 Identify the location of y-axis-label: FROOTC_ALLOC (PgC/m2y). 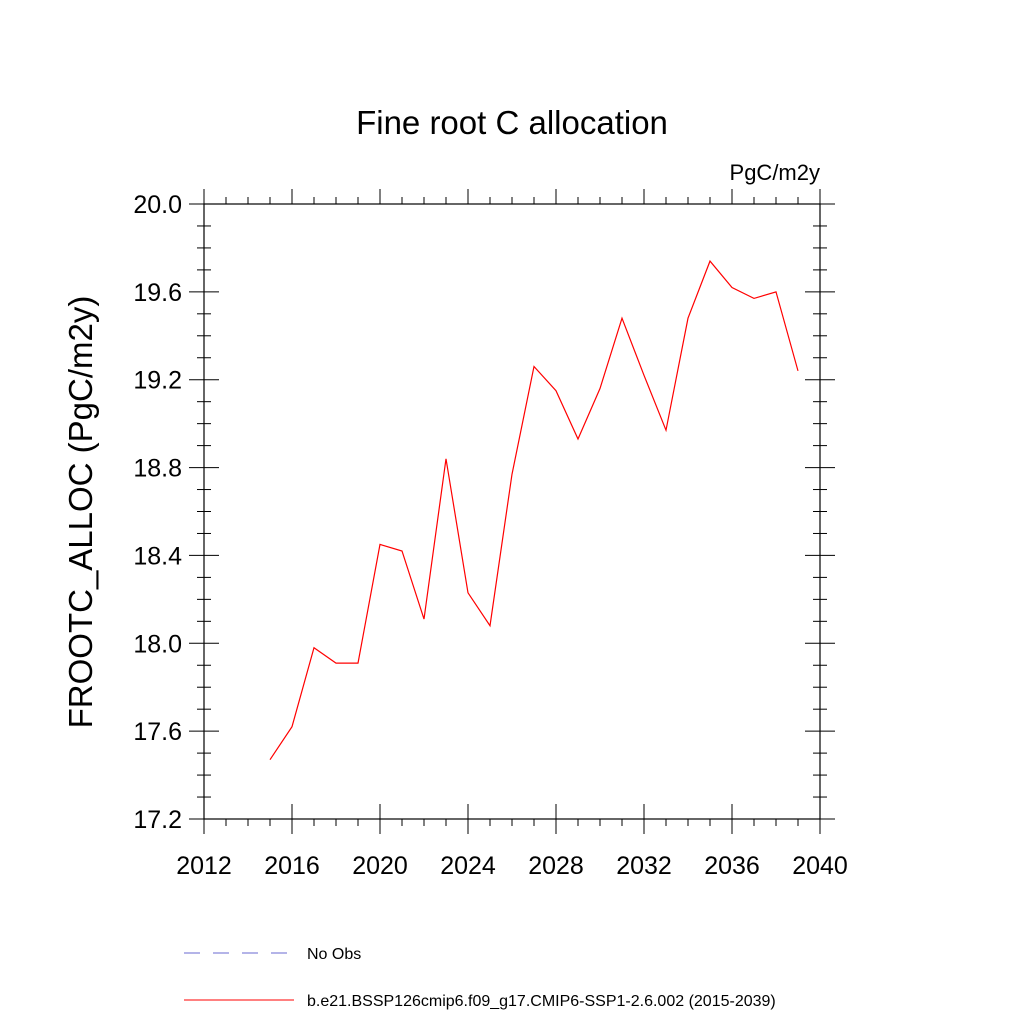
(80, 512).